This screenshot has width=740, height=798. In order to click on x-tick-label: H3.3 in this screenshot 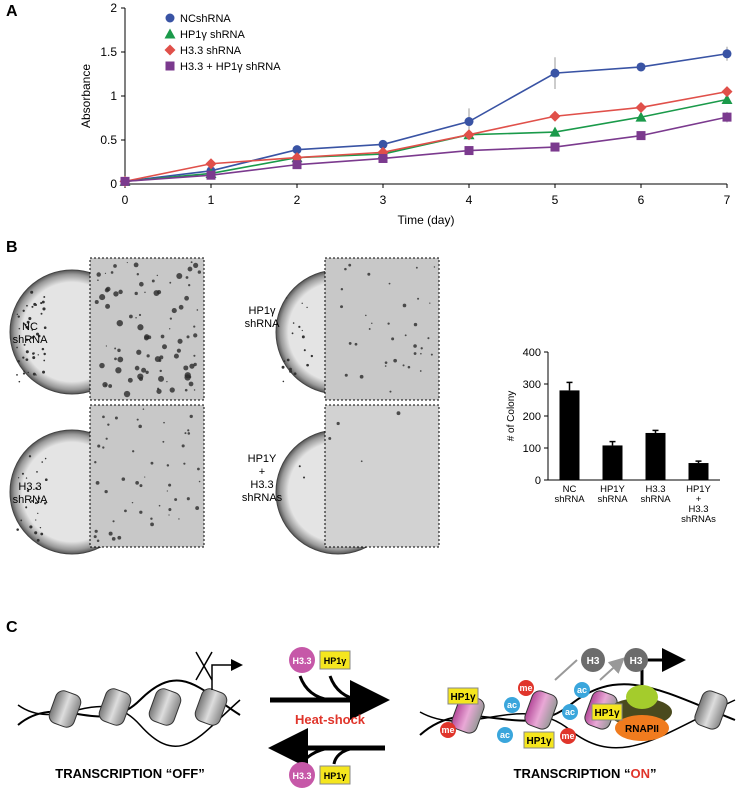, I will do `click(698, 509)`.